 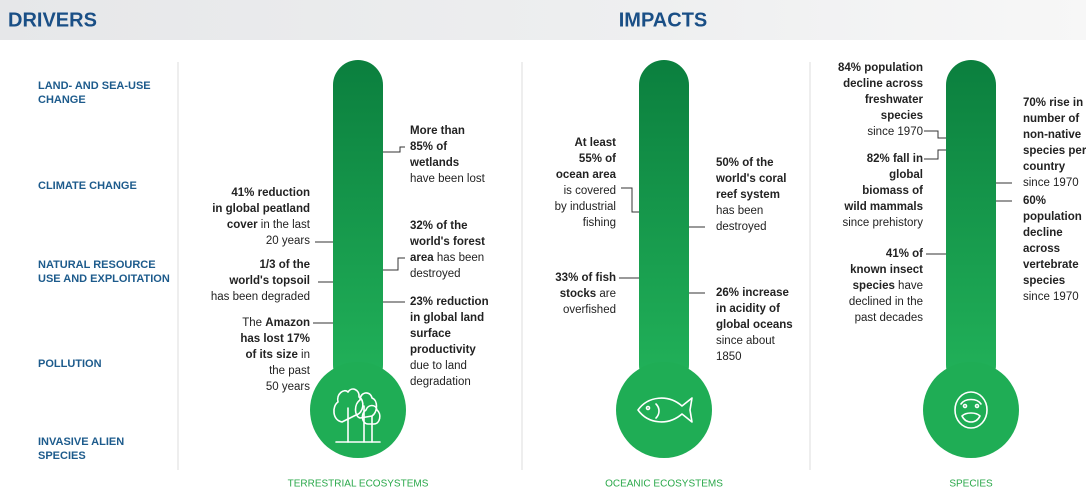 What do you see at coordinates (62, 456) in the screenshot?
I see `driver-label: SPECIES` at bounding box center [62, 456].